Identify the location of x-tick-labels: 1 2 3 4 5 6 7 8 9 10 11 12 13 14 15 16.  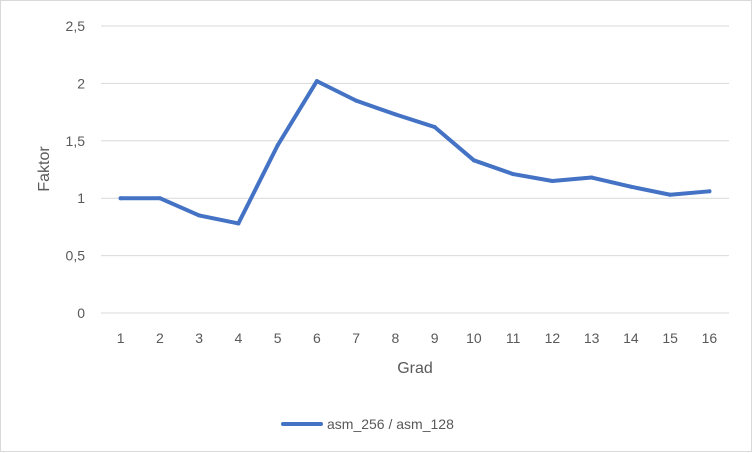
(417, 338).